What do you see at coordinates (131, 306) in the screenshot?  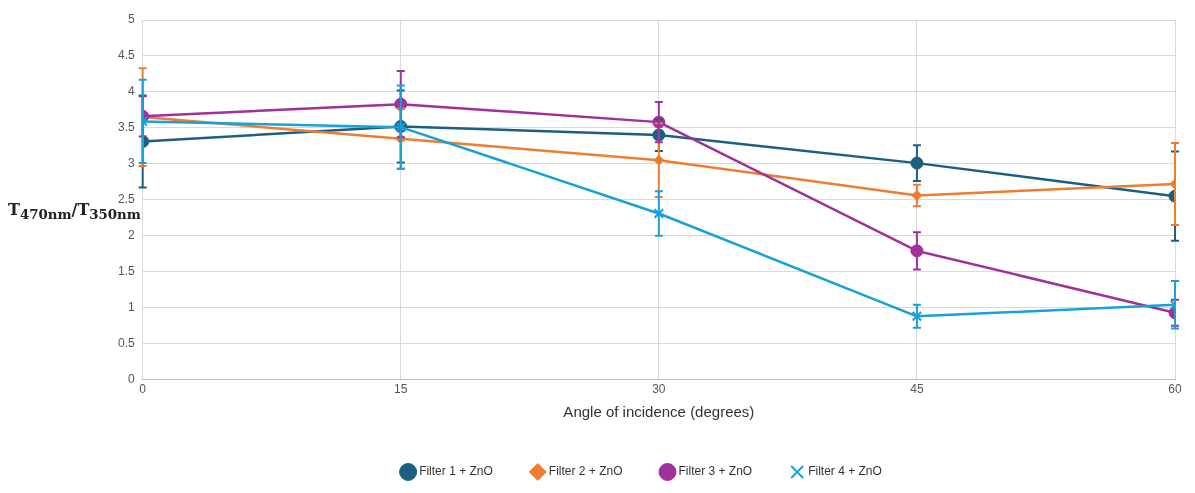 I see `y-tick-label: 1` at bounding box center [131, 306].